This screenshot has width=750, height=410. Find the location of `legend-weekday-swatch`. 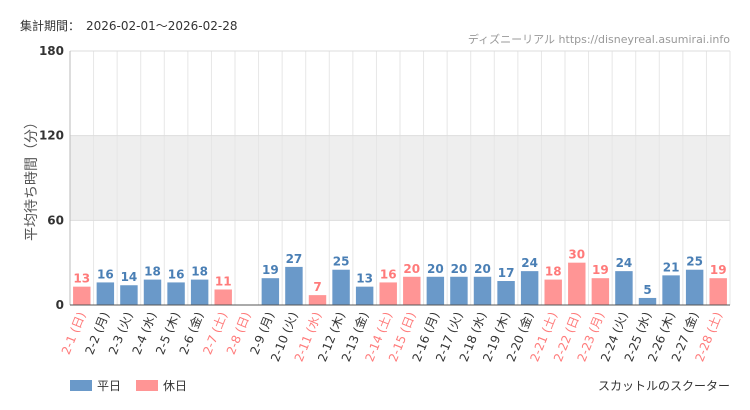

legend-weekday-swatch is located at coordinates (81, 385).